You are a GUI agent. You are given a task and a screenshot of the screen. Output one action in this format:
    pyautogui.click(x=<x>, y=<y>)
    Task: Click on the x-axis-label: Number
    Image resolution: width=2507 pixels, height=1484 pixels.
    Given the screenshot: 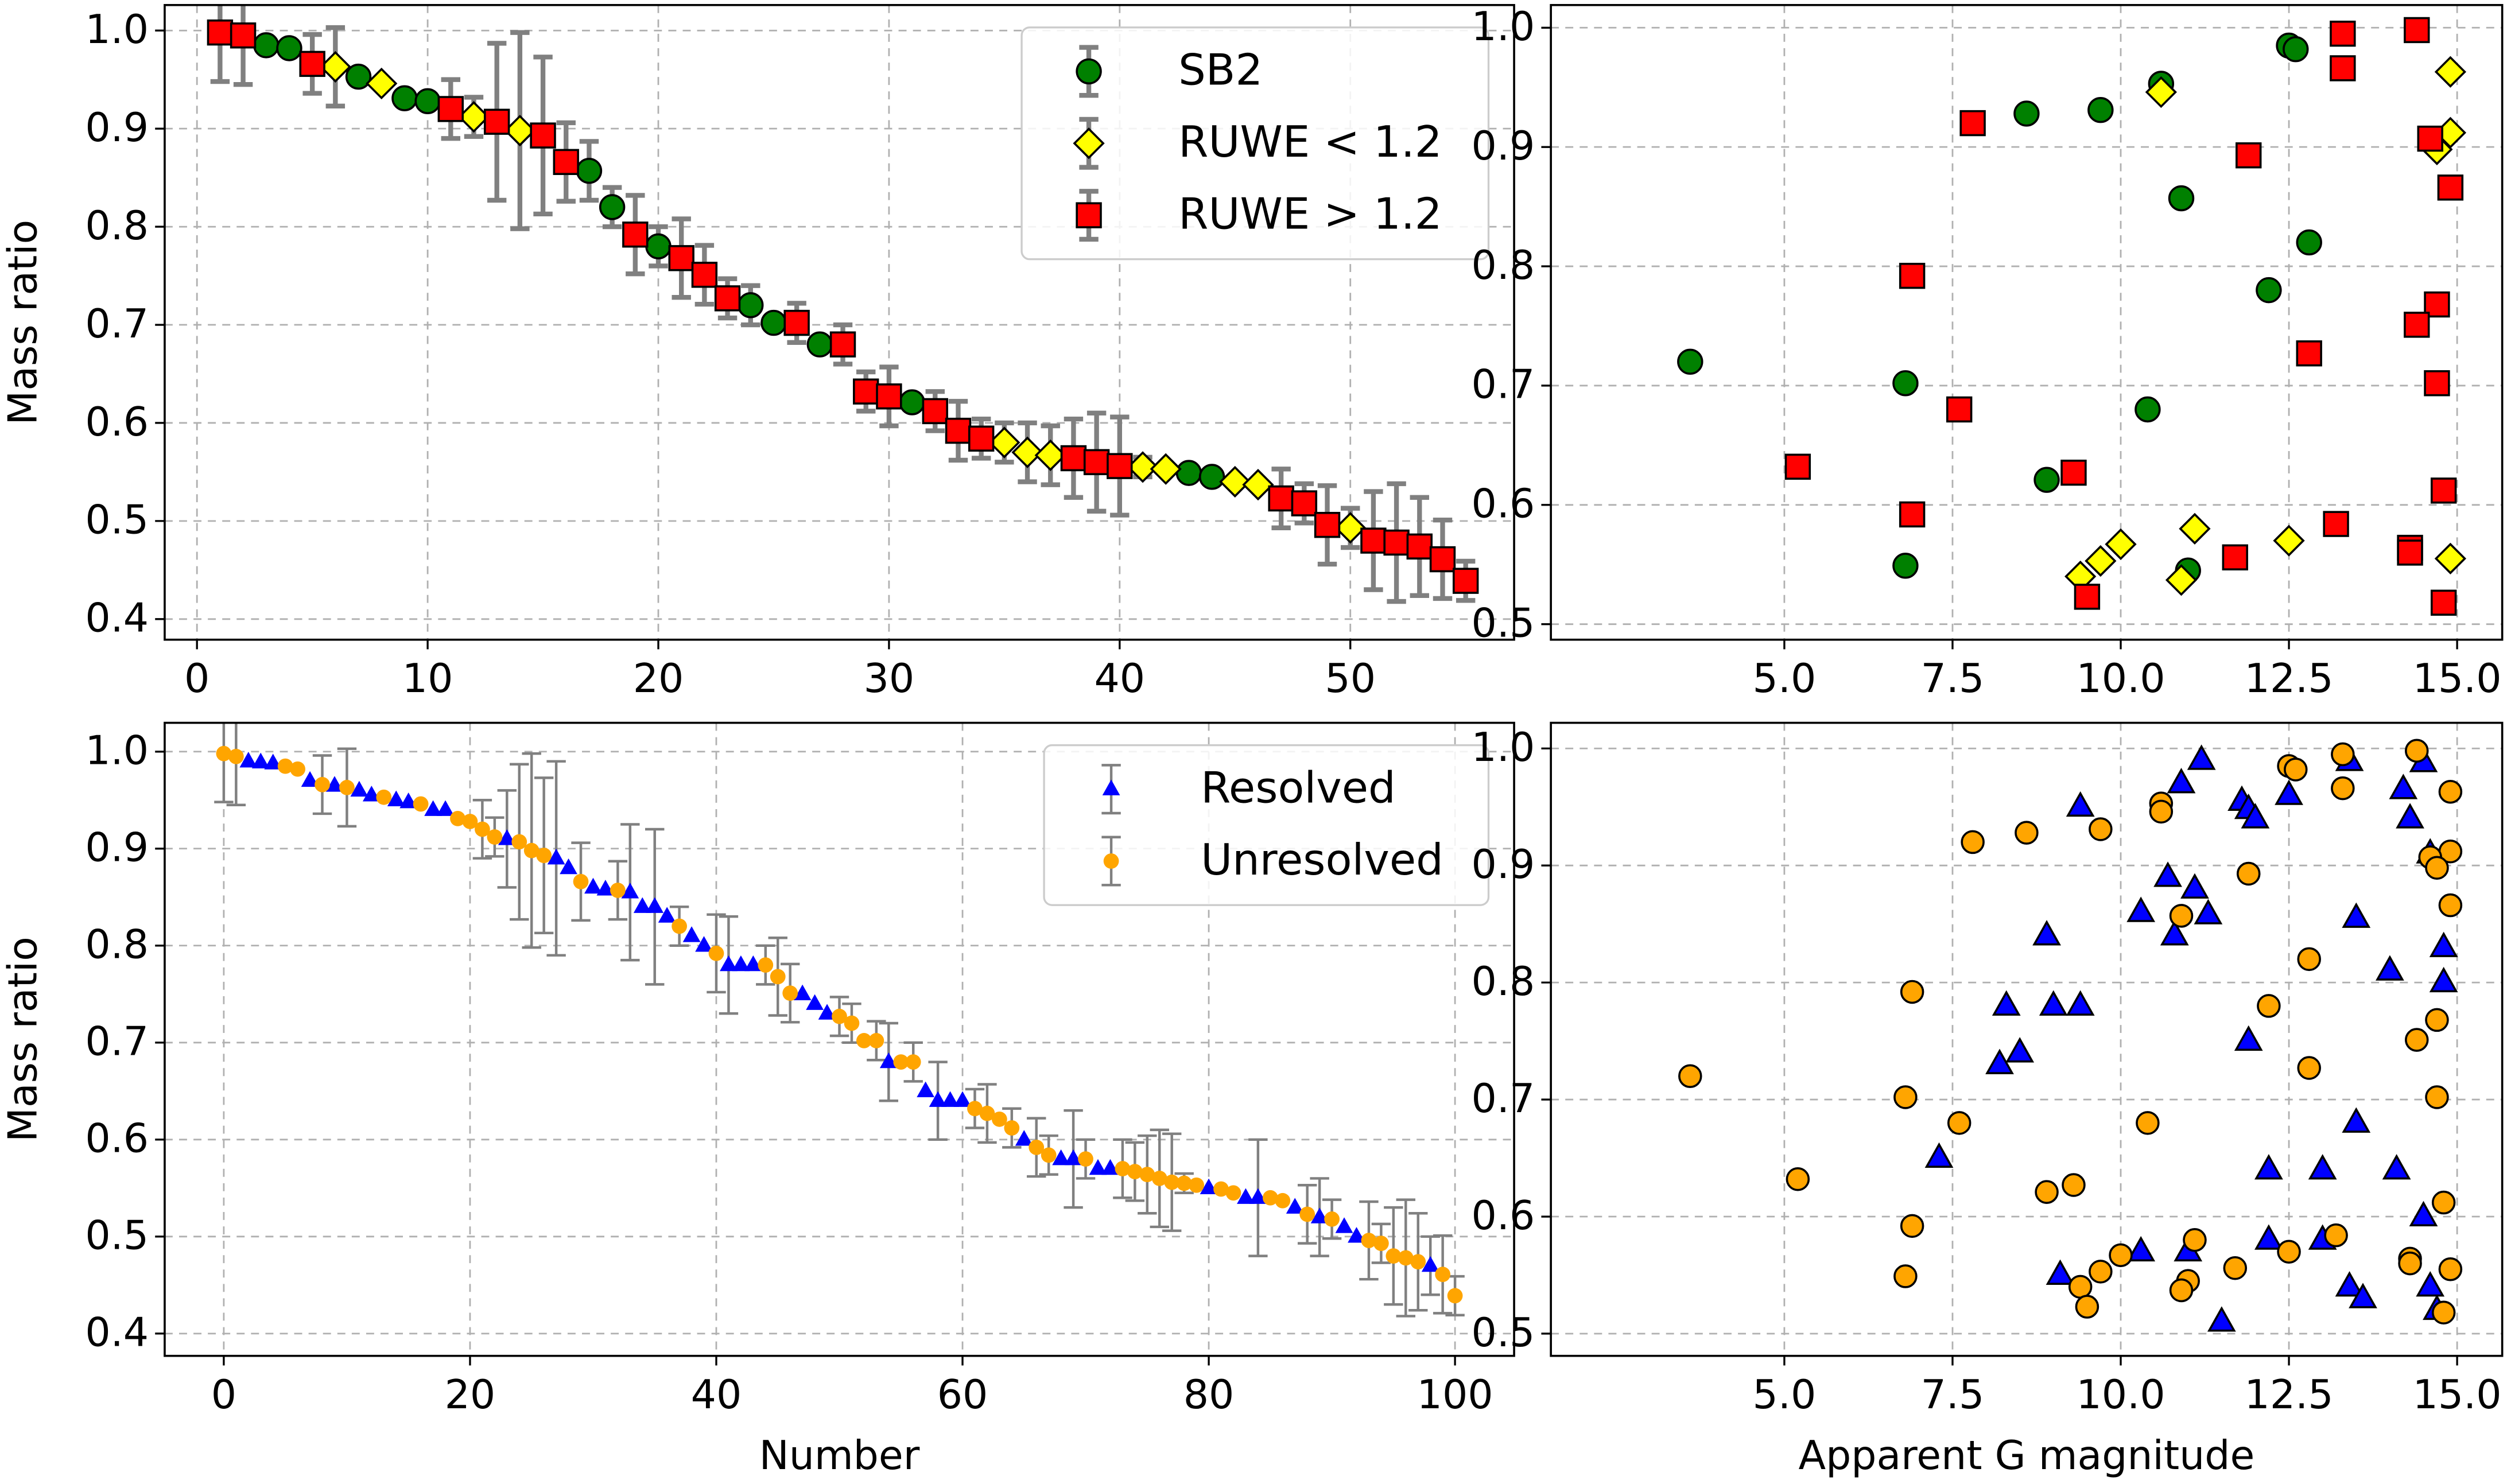 What is the action you would take?
    pyautogui.click(x=839, y=1455)
    